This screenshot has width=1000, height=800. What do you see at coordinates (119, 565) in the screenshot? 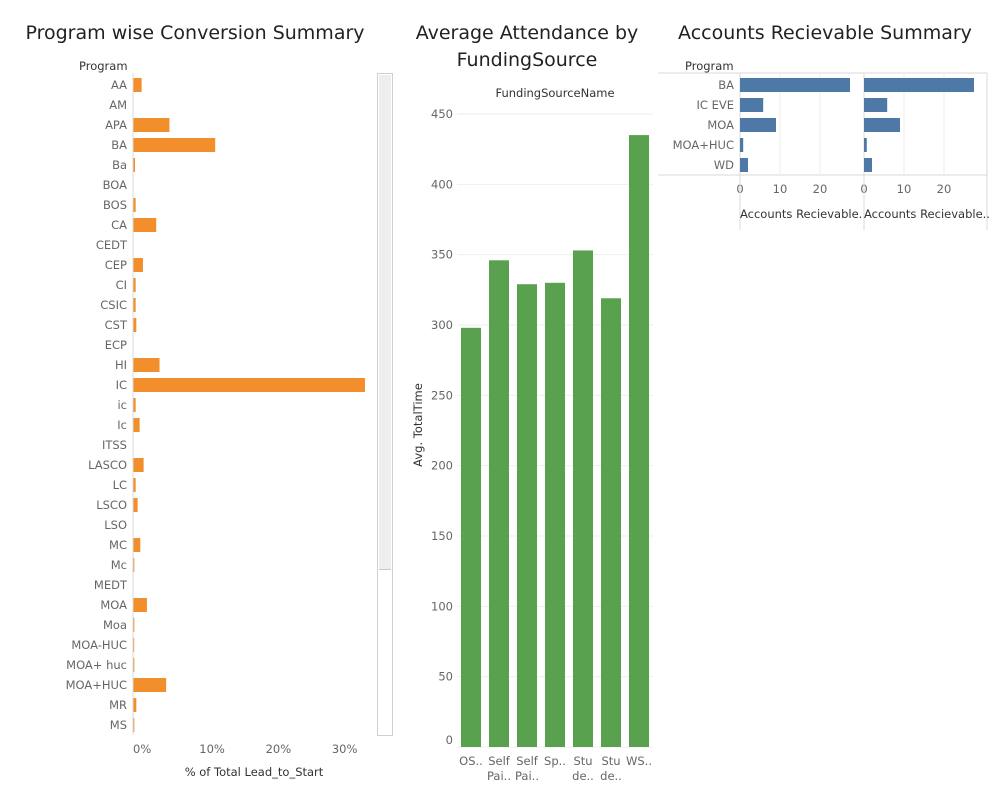
I see `conversion-category-label: Mc` at bounding box center [119, 565].